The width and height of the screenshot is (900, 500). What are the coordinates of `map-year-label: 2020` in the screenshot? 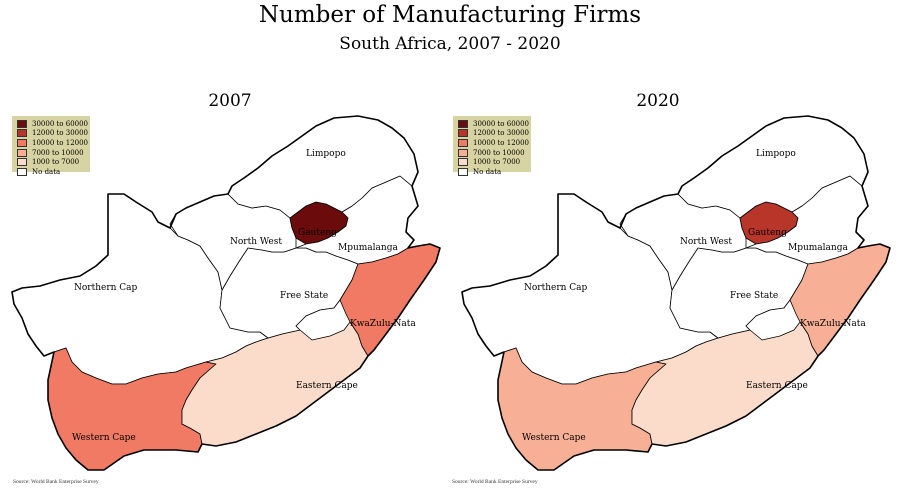 It's located at (658, 101).